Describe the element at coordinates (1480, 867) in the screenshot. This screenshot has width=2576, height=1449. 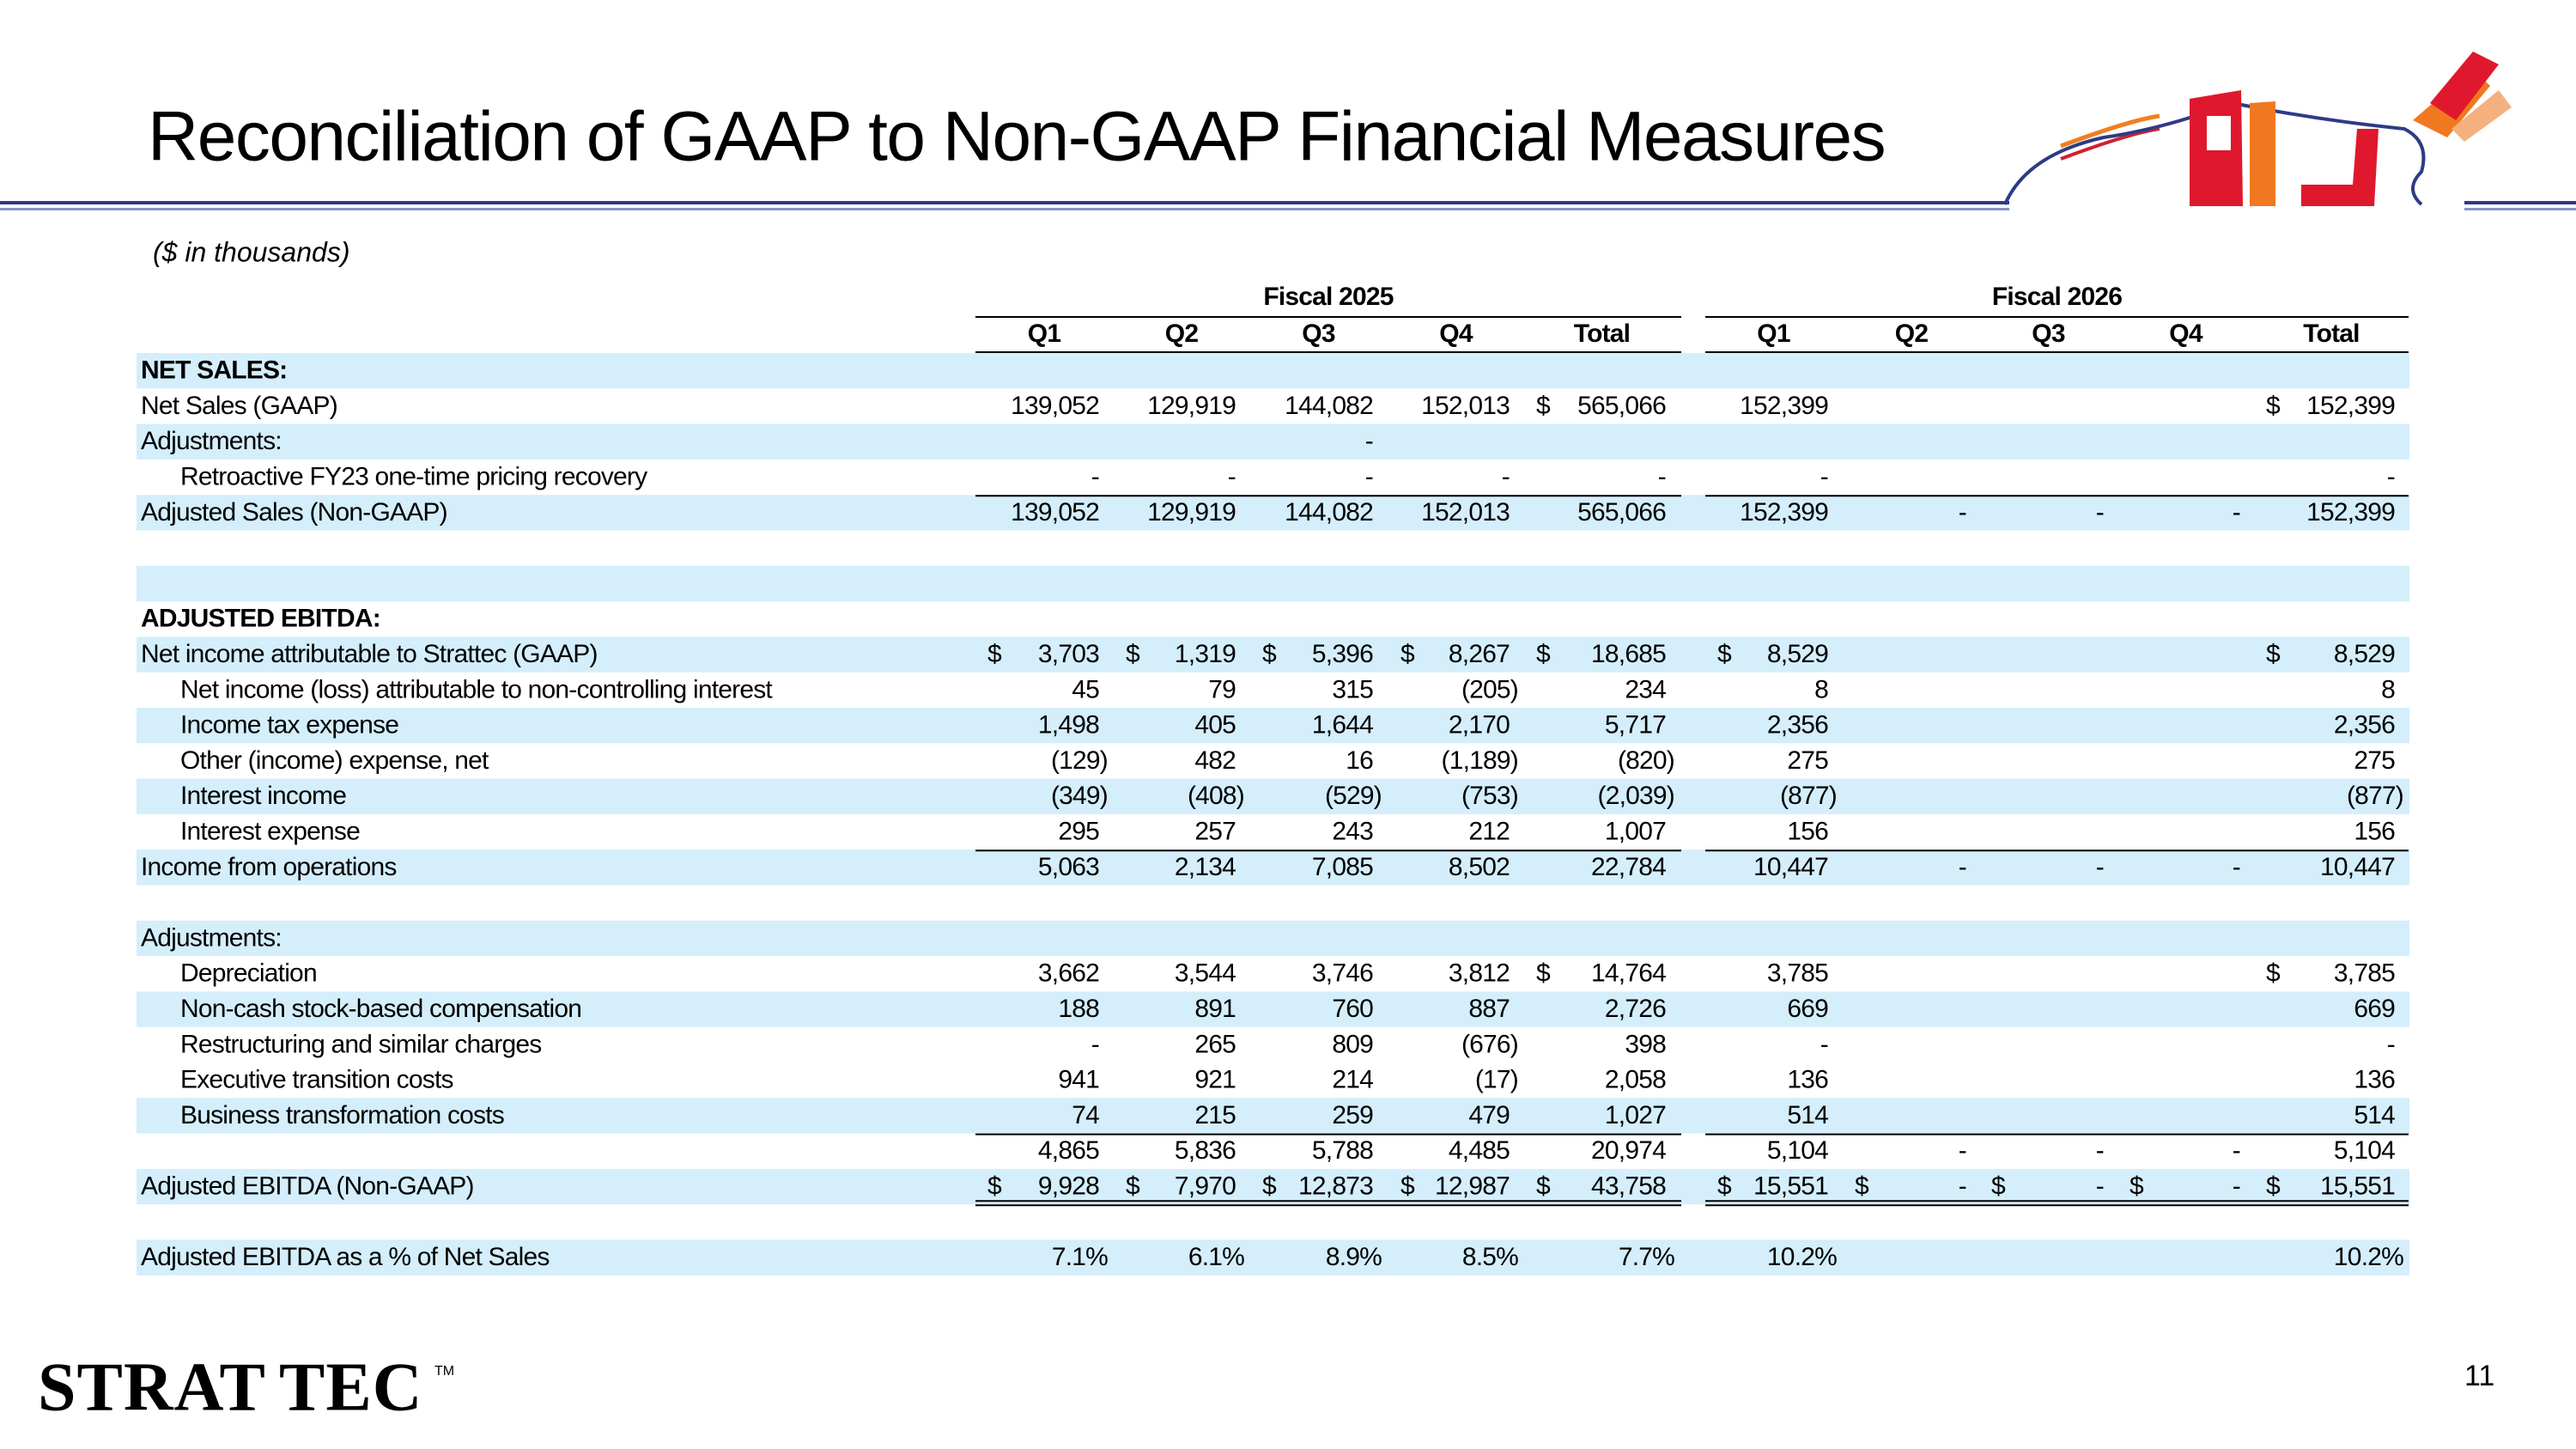
I see `cell-value: 8,502` at that location.